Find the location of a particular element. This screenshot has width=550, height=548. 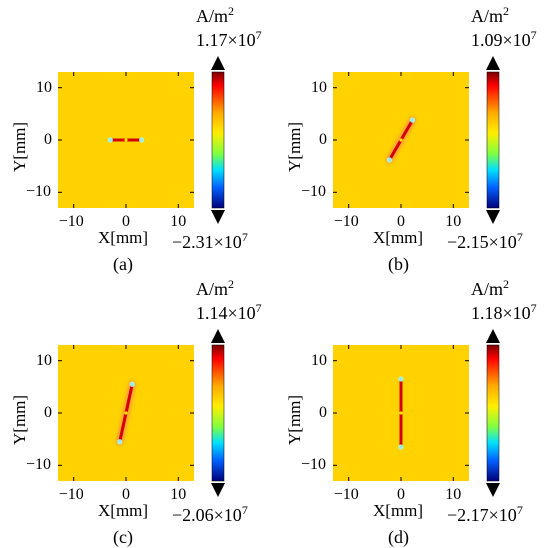

colorbar-max-label: 1.18×10⁷ is located at coordinates (504, 312).